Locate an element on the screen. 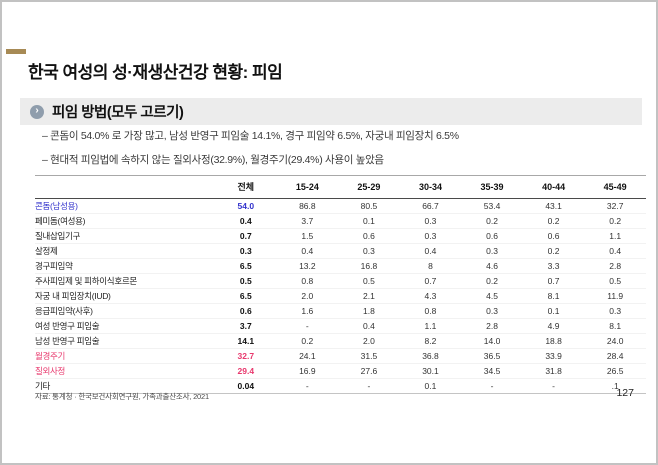  table-row: 페미돔(여성용) 0.4 3.7 0.1 0.3 0.2 0.2 0.2 is located at coordinates (340, 221).